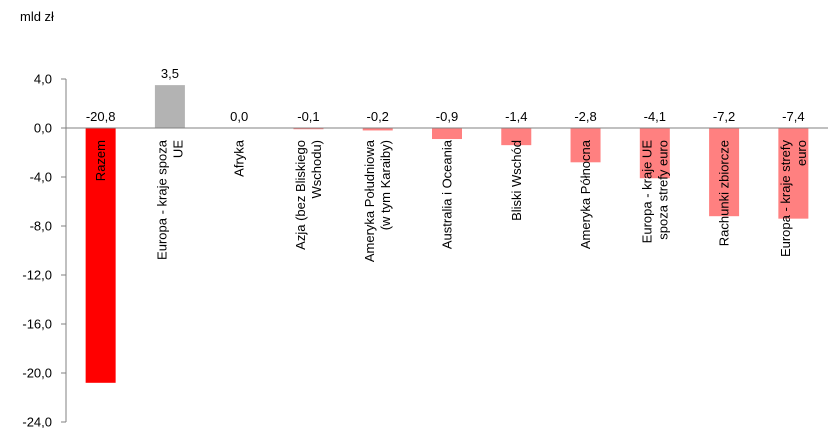 This screenshot has width=838, height=428. What do you see at coordinates (239, 158) in the screenshot?
I see `category-label: Afryka` at bounding box center [239, 158].